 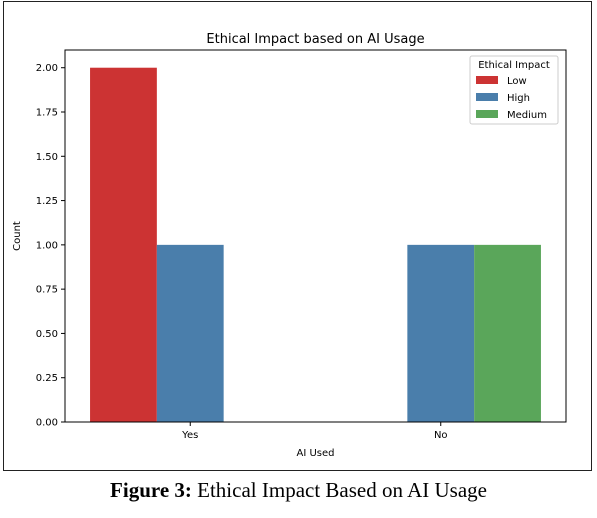 I want to click on y-tick-label: 0.25, so click(x=47, y=378).